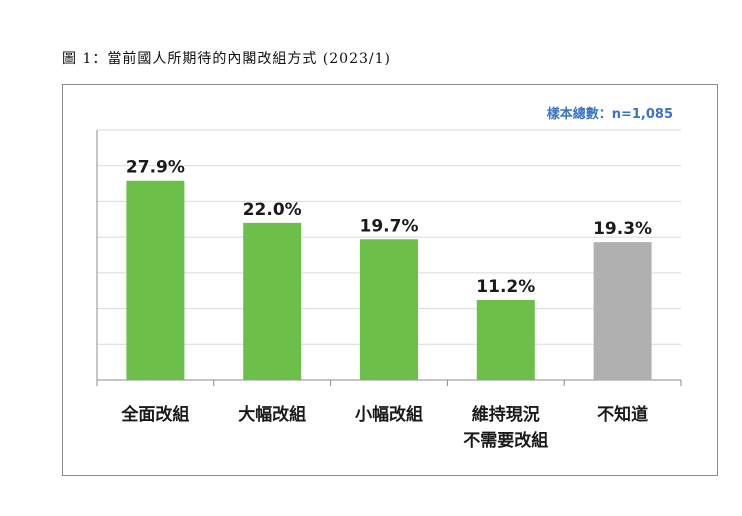 This screenshot has width=742, height=516. I want to click on category-label: 不需要改組, so click(505, 440).